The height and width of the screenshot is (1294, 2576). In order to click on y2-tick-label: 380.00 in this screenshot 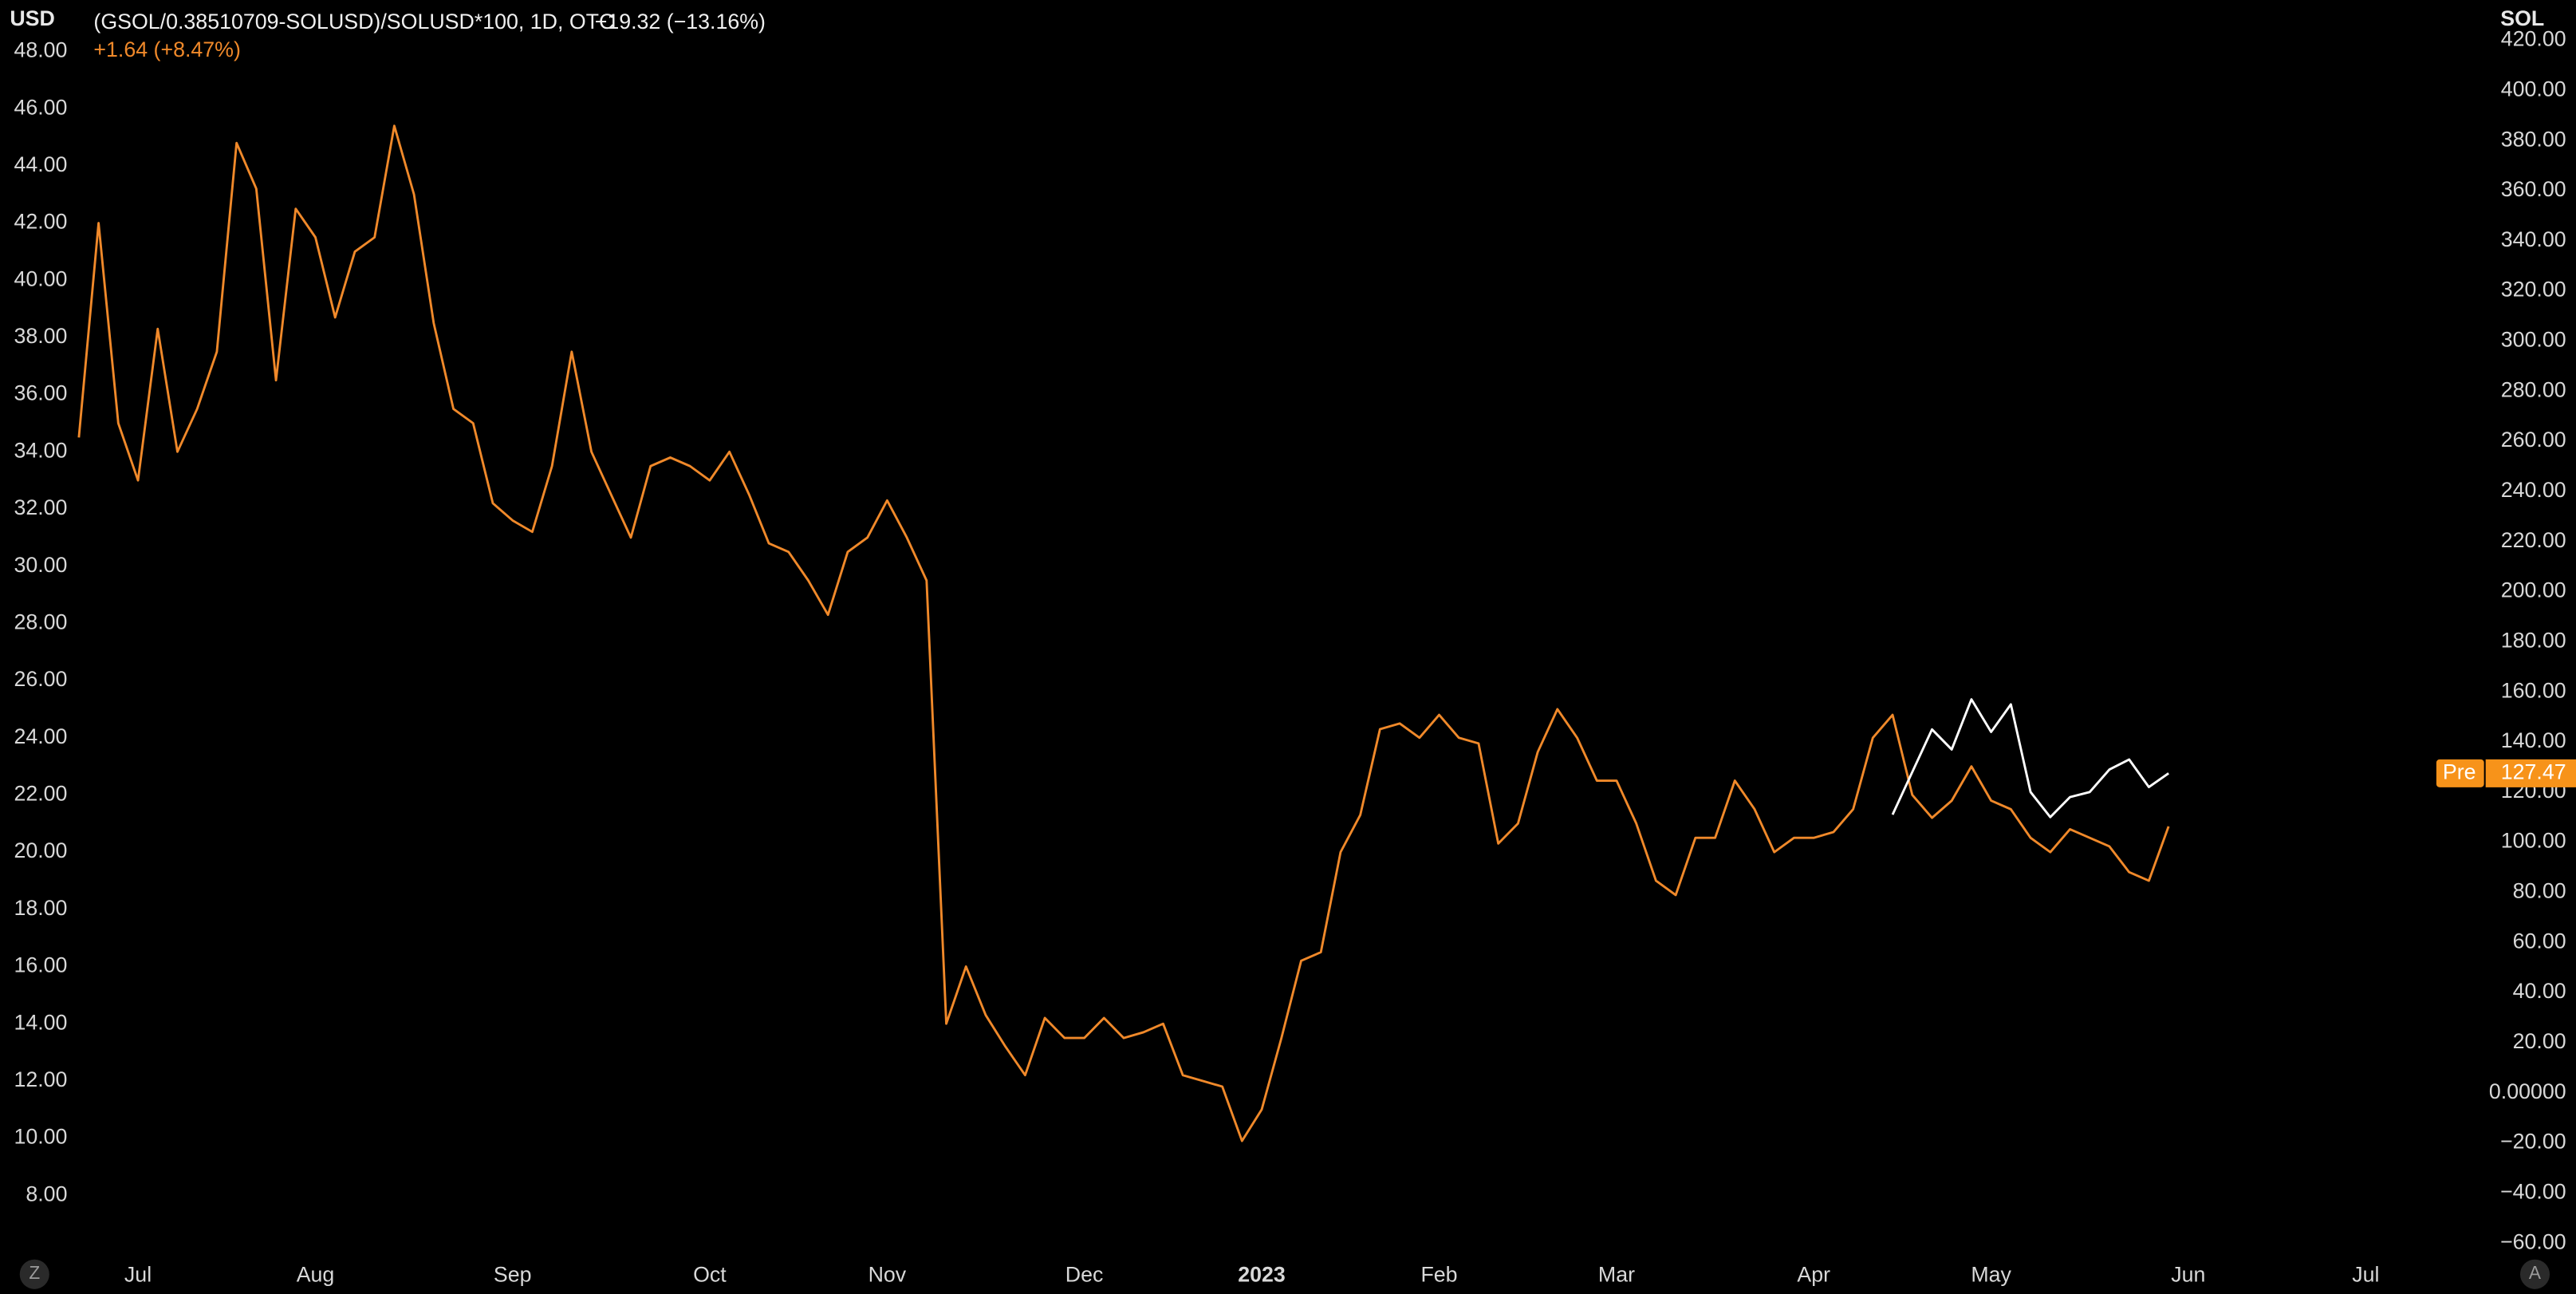, I will do `click(2533, 139)`.